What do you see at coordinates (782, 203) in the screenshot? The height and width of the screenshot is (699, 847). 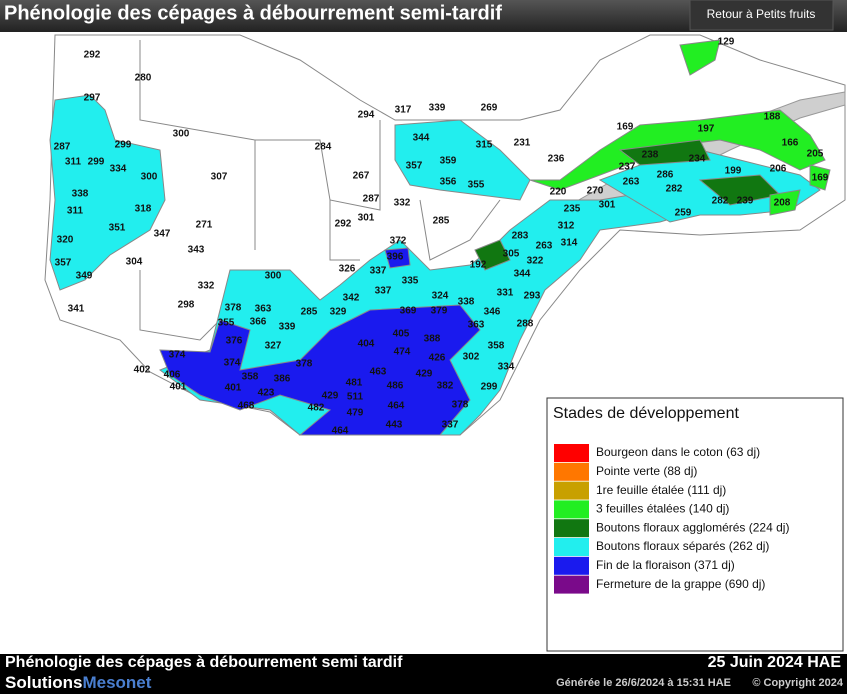 I see `station-value: 208` at bounding box center [782, 203].